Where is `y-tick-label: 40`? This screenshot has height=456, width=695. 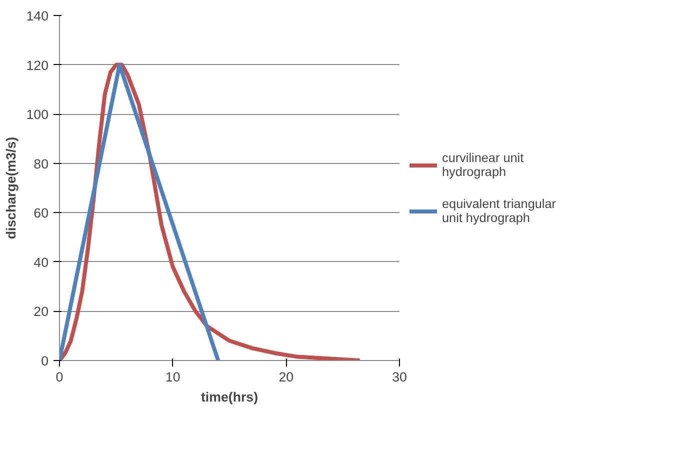 y-tick-label: 40 is located at coordinates (41, 262).